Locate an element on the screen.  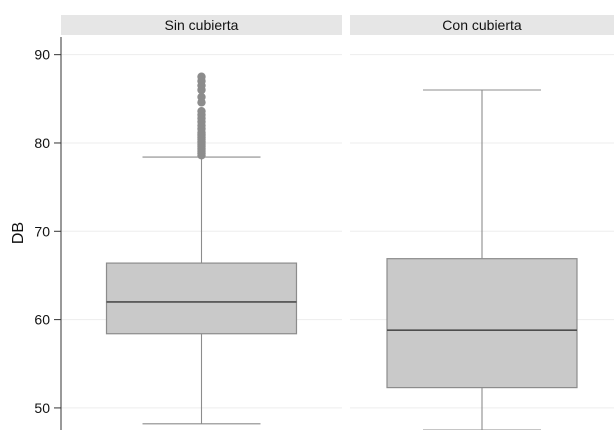
y-tick-label-4: 90 is located at coordinates (42, 55).